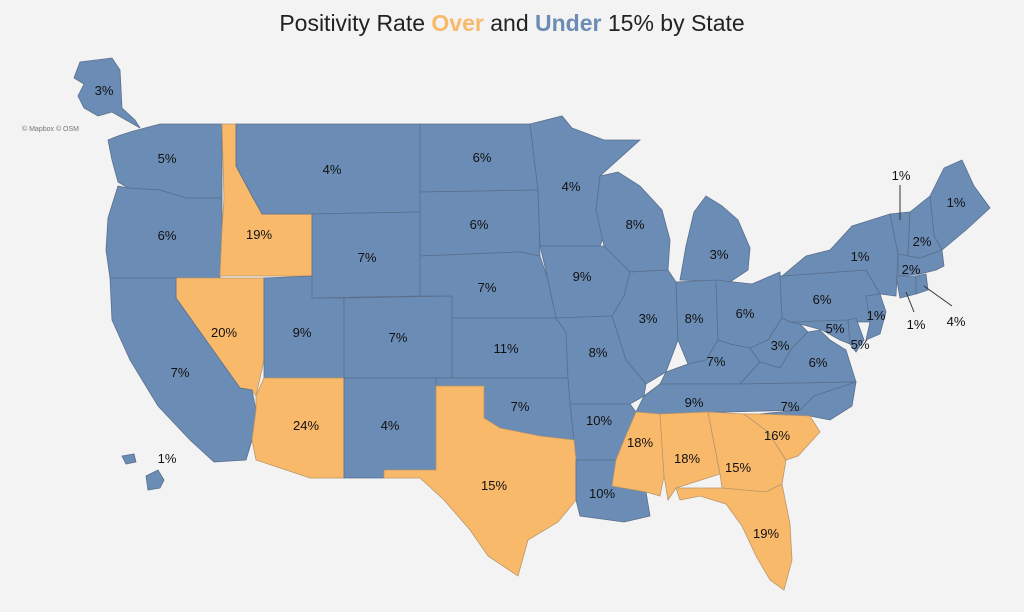 This screenshot has width=1024, height=612. Describe the element at coordinates (640, 442) in the screenshot. I see `label-MS: 18%` at that location.